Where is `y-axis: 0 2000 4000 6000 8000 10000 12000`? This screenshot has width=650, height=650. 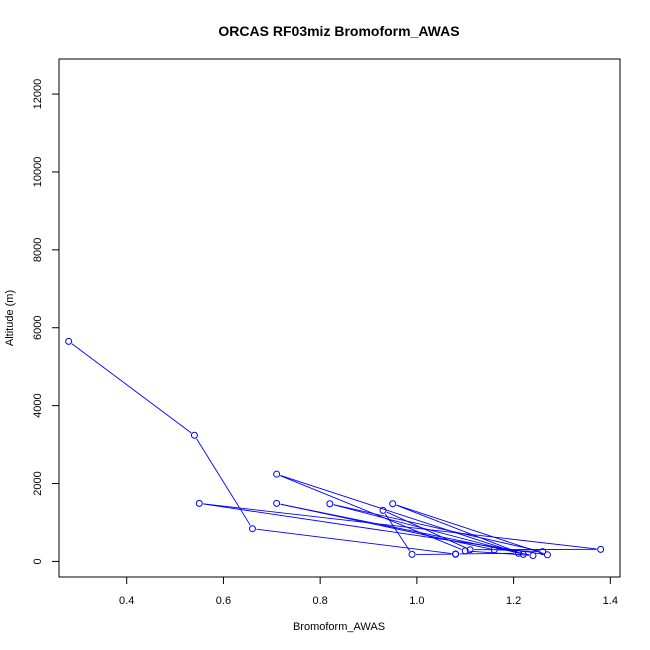 y-axis: 0 2000 4000 6000 8000 10000 12000 is located at coordinates (46, 321).